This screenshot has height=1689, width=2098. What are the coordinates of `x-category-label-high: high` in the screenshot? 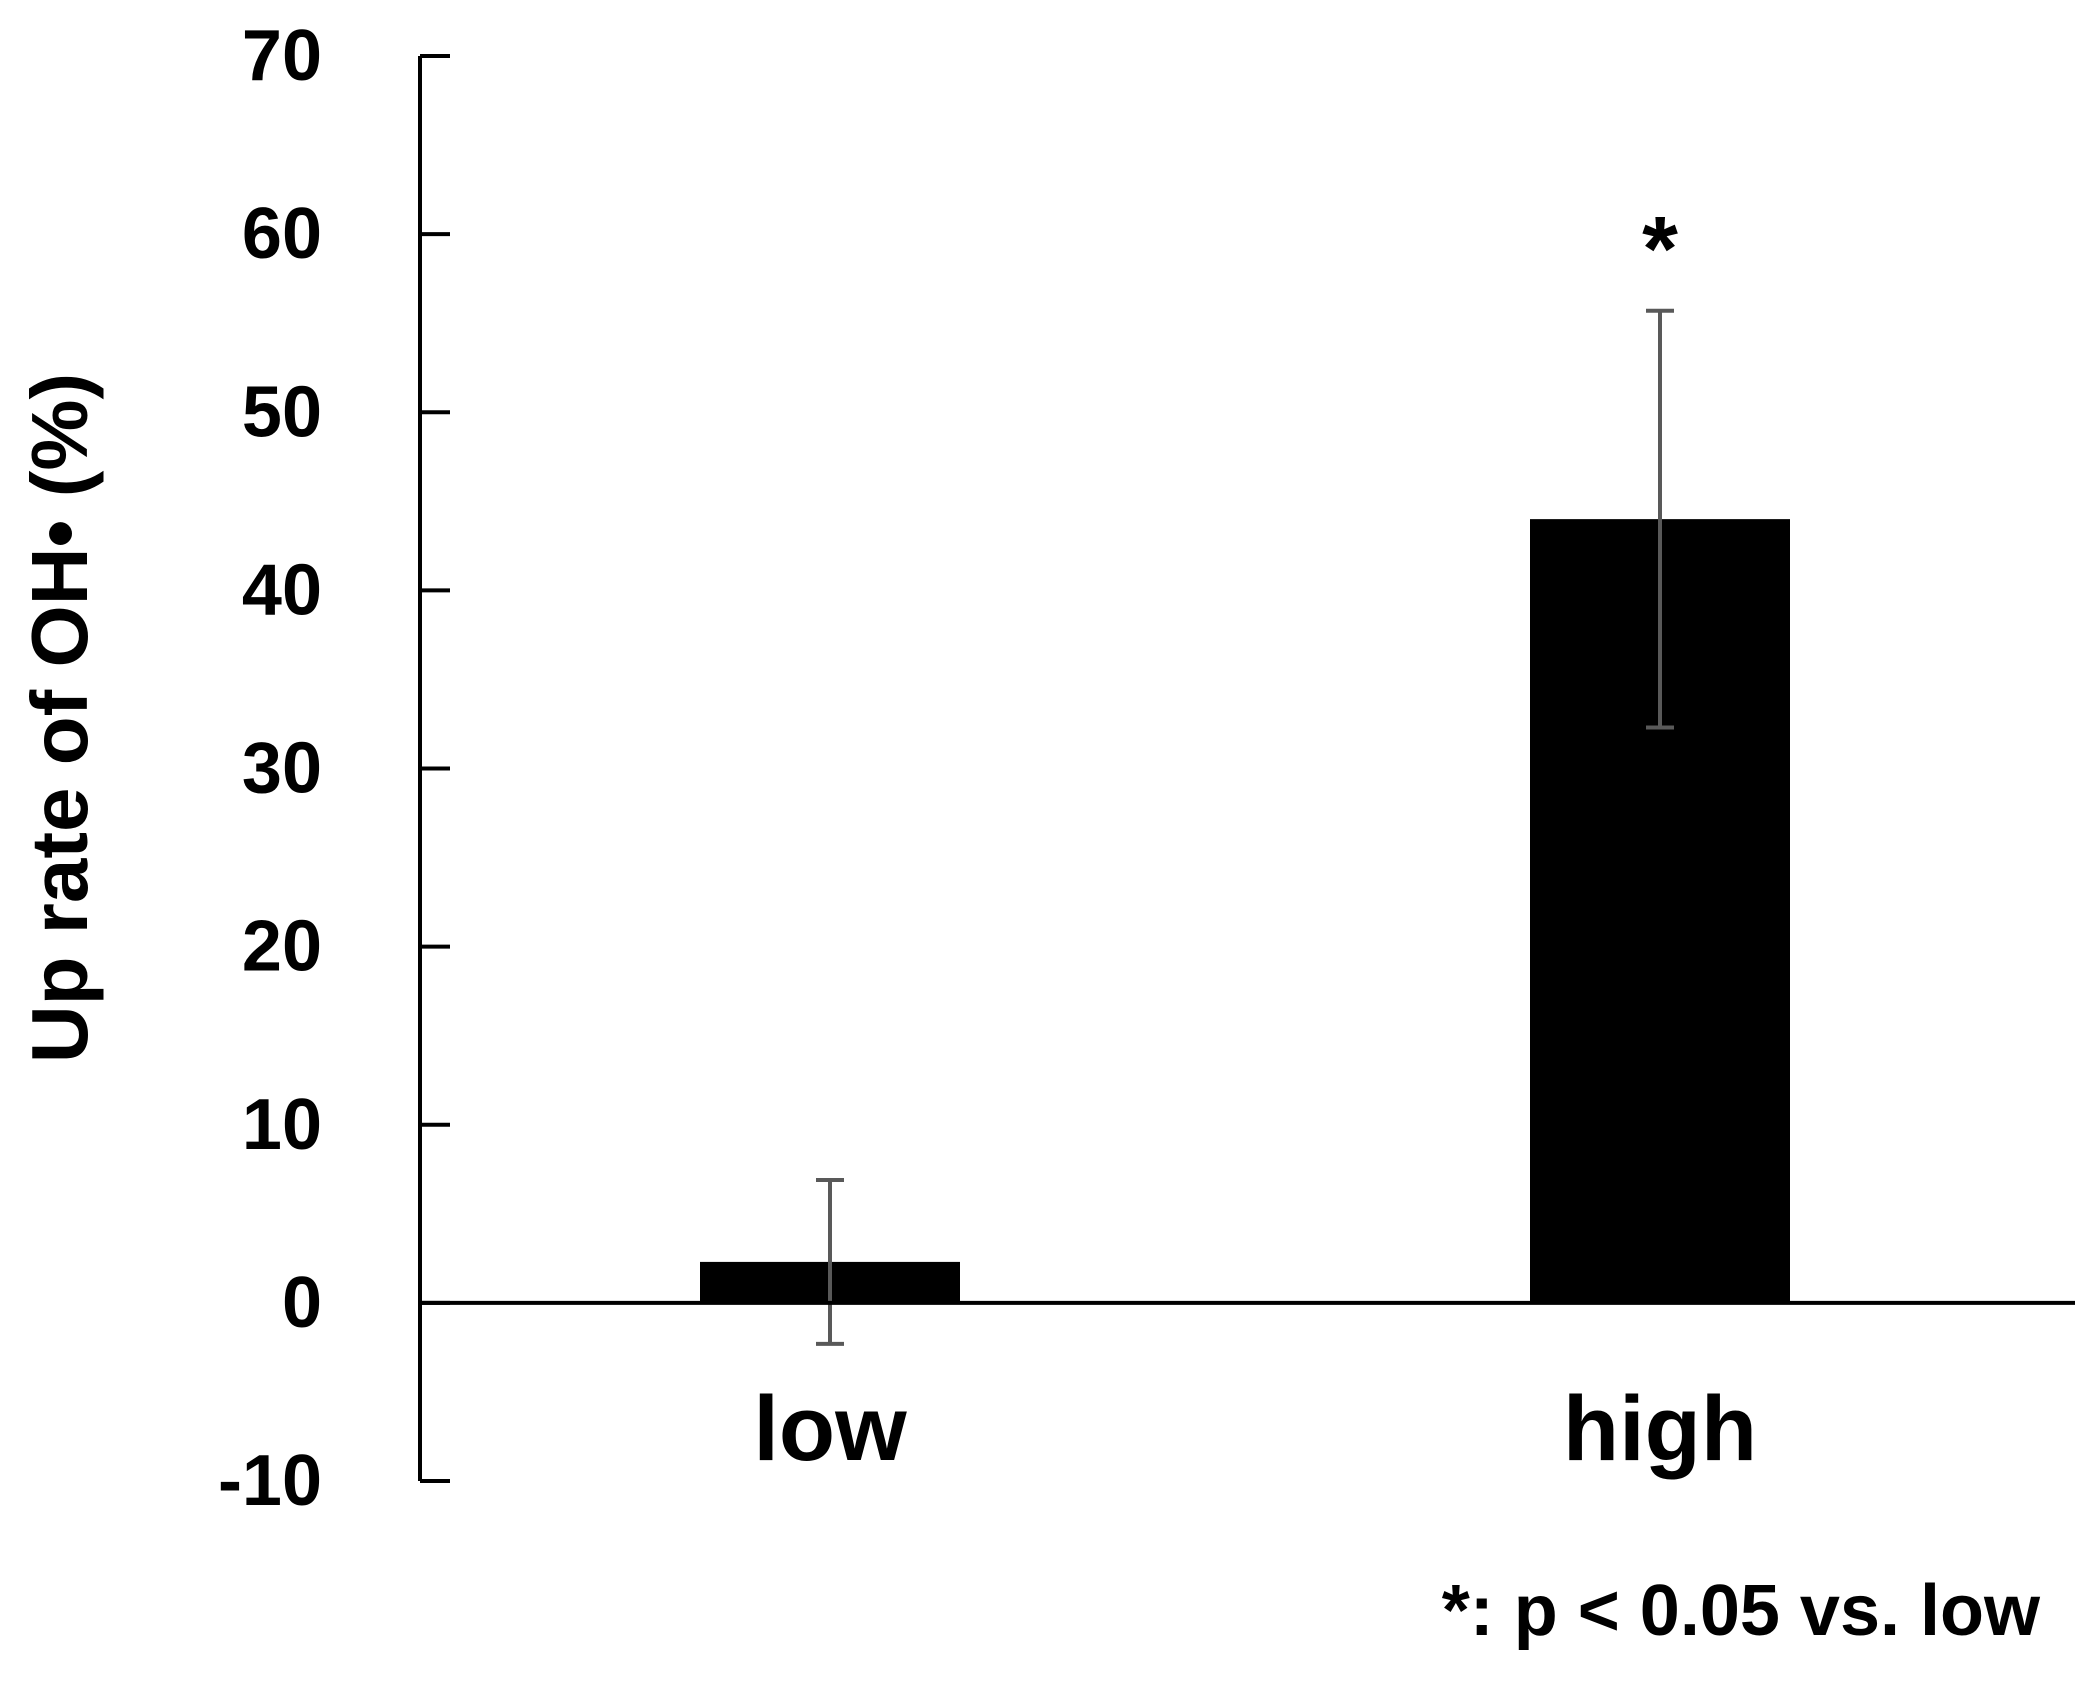 It's located at (1660, 1429).